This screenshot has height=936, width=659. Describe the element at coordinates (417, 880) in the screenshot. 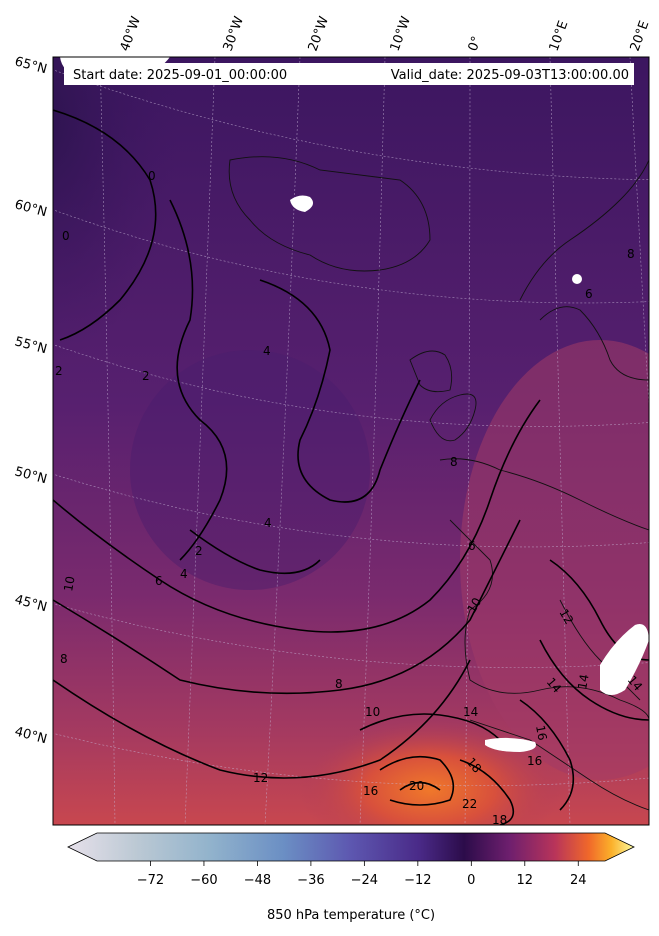

I see `colorbar-tick-label: −12` at that location.